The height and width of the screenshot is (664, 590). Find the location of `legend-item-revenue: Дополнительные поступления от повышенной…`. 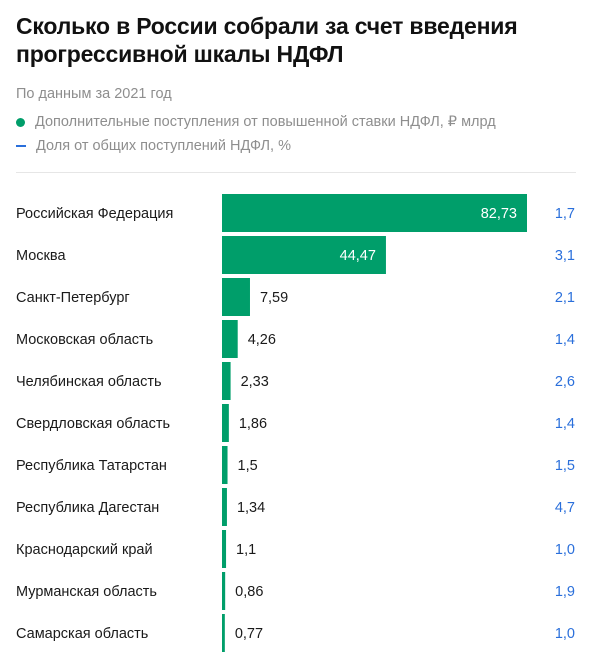

legend-item-revenue: Дополнительные поступления от повышенной… is located at coordinates (256, 122).